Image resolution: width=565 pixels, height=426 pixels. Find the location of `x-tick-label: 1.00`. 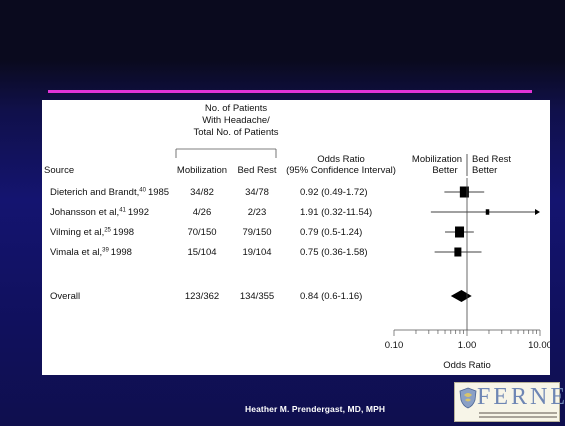

x-tick-label: 1.00 is located at coordinates (467, 345).